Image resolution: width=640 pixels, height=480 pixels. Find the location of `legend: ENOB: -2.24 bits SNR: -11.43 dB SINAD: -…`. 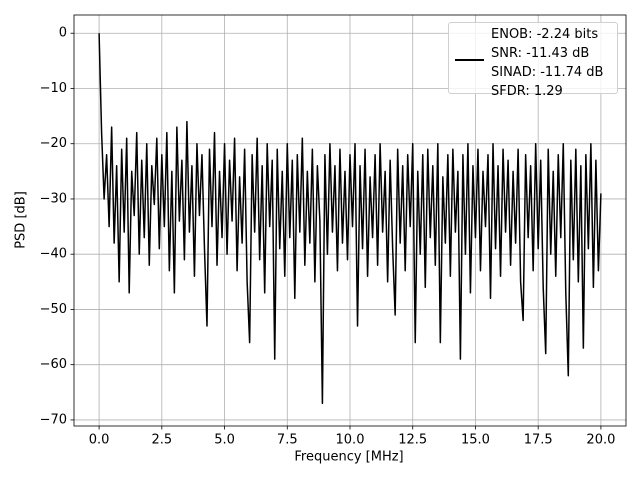

legend: ENOB: -2.24 bits SNR: -11.43 dB SINAD: -… is located at coordinates (533, 60).